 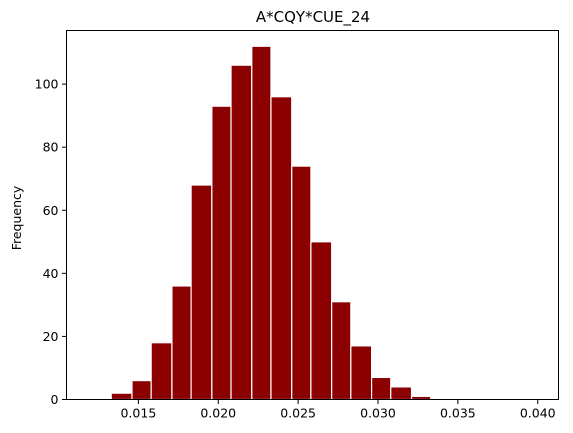 I want to click on y-tick-label: 100, so click(x=47, y=84).